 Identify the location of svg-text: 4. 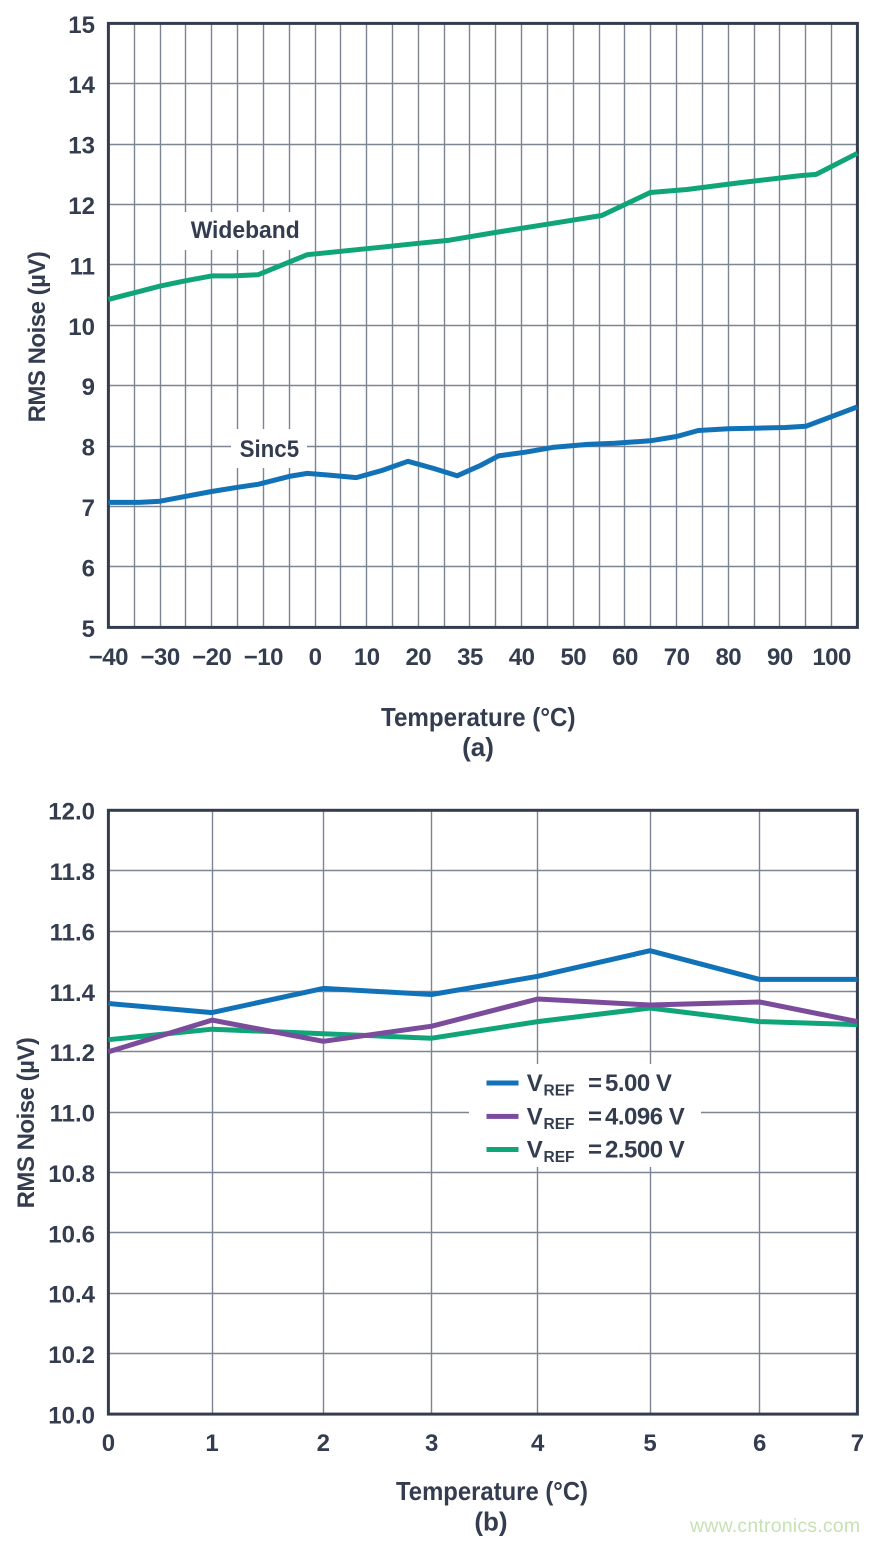
(538, 1443).